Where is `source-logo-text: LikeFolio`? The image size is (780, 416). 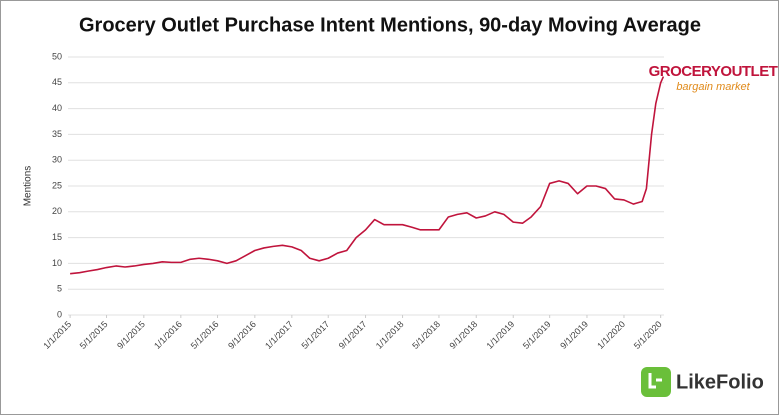 source-logo-text: LikeFolio is located at coordinates (720, 382).